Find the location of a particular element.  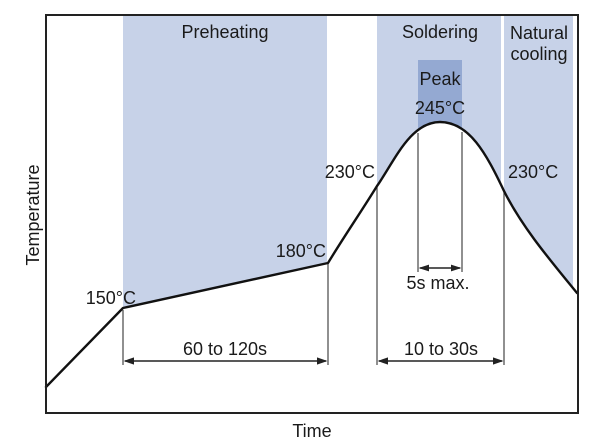

arrow-soldering-duration is located at coordinates (440, 361).